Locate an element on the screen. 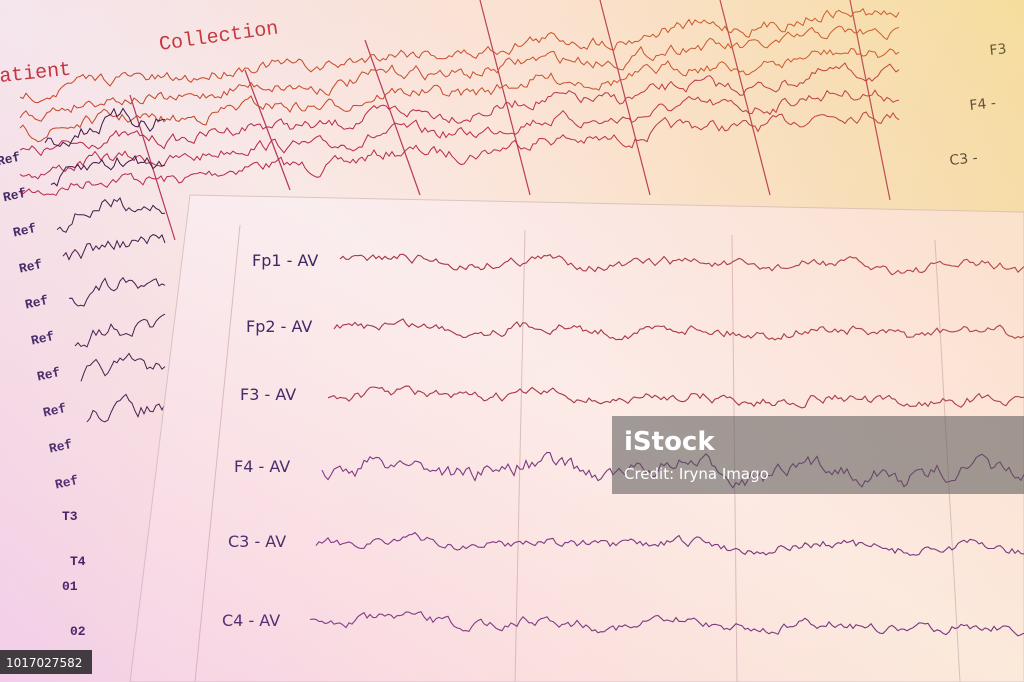 This screenshot has height=682, width=1024. id-box is located at coordinates (46, 662).